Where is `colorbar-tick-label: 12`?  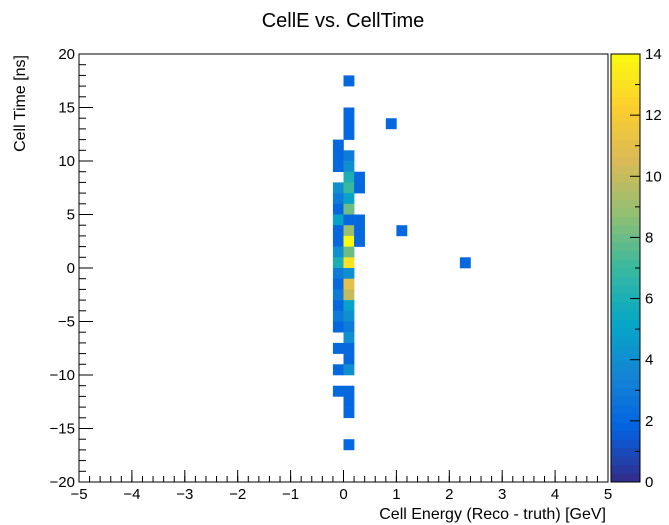 colorbar-tick-label: 12 is located at coordinates (653, 115).